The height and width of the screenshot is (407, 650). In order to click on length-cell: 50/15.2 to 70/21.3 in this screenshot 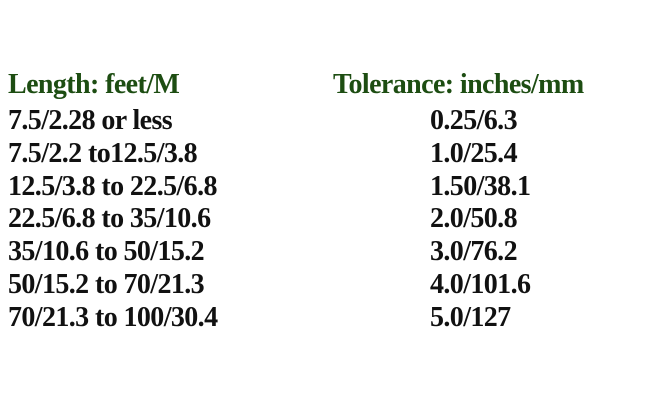, I will do `click(106, 284)`.